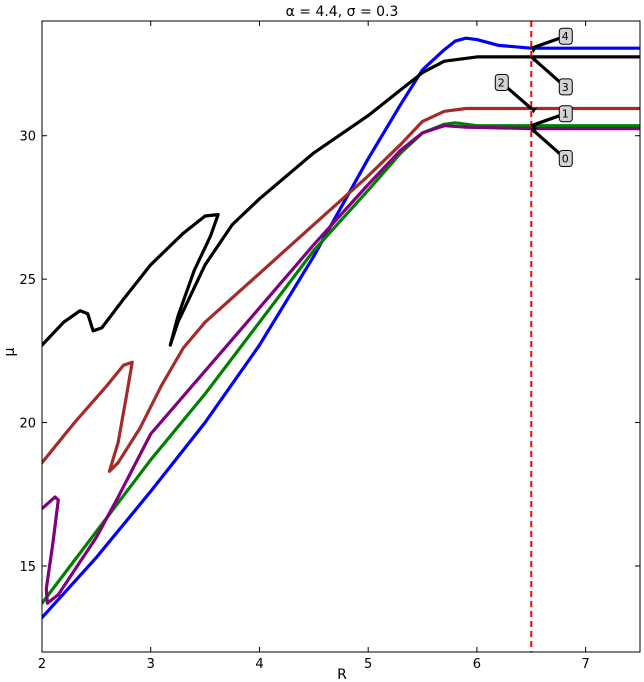  What do you see at coordinates (42, 664) in the screenshot?
I see `x-tick-label-2: 2` at bounding box center [42, 664].